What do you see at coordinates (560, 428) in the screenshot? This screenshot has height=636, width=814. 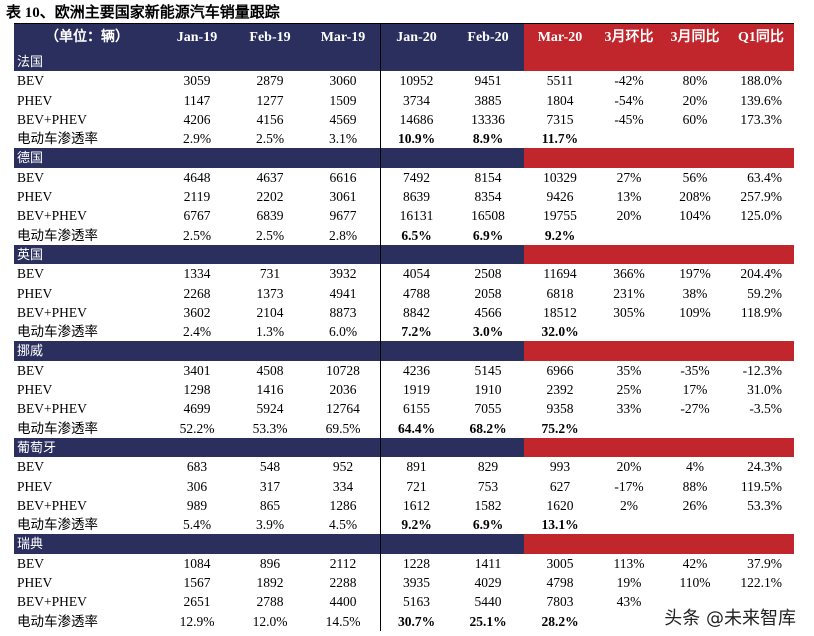 I see `table-cell: 75.2%` at bounding box center [560, 428].